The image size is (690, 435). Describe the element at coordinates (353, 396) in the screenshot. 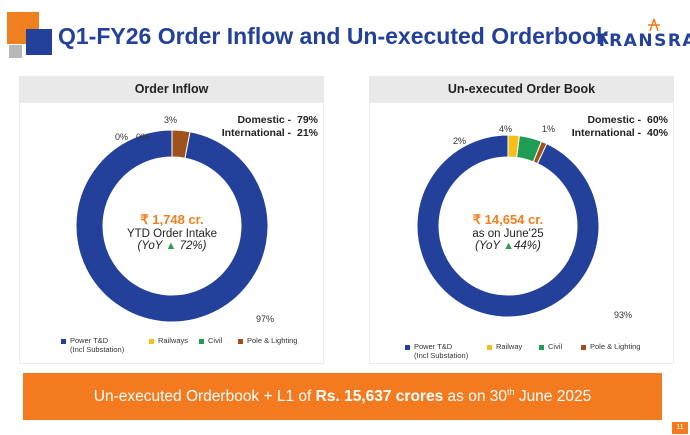

I see `banner-amount: Rs. 15,637` at that location.